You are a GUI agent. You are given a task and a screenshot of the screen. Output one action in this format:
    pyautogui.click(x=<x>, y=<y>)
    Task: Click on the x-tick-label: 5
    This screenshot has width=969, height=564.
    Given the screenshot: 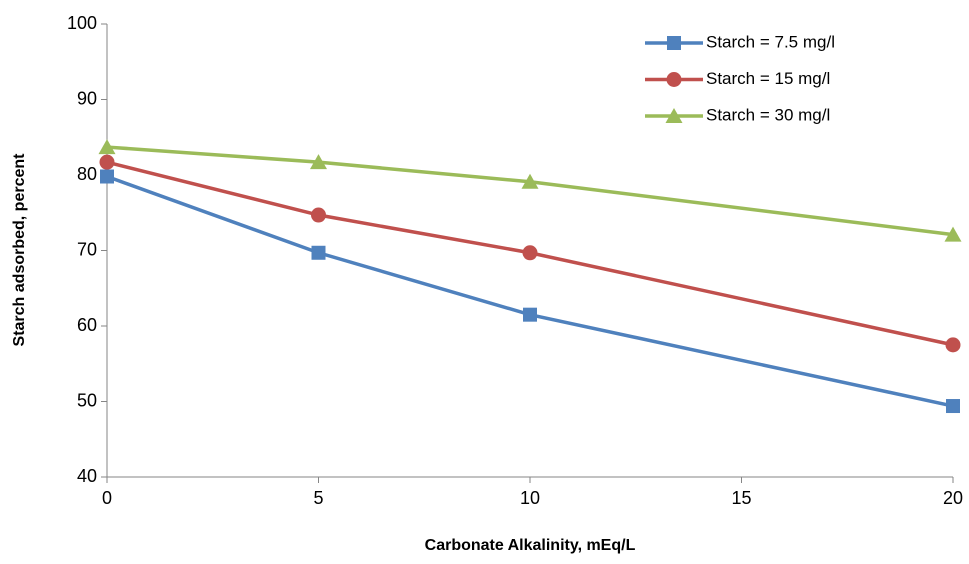 What is the action you would take?
    pyautogui.click(x=318, y=498)
    